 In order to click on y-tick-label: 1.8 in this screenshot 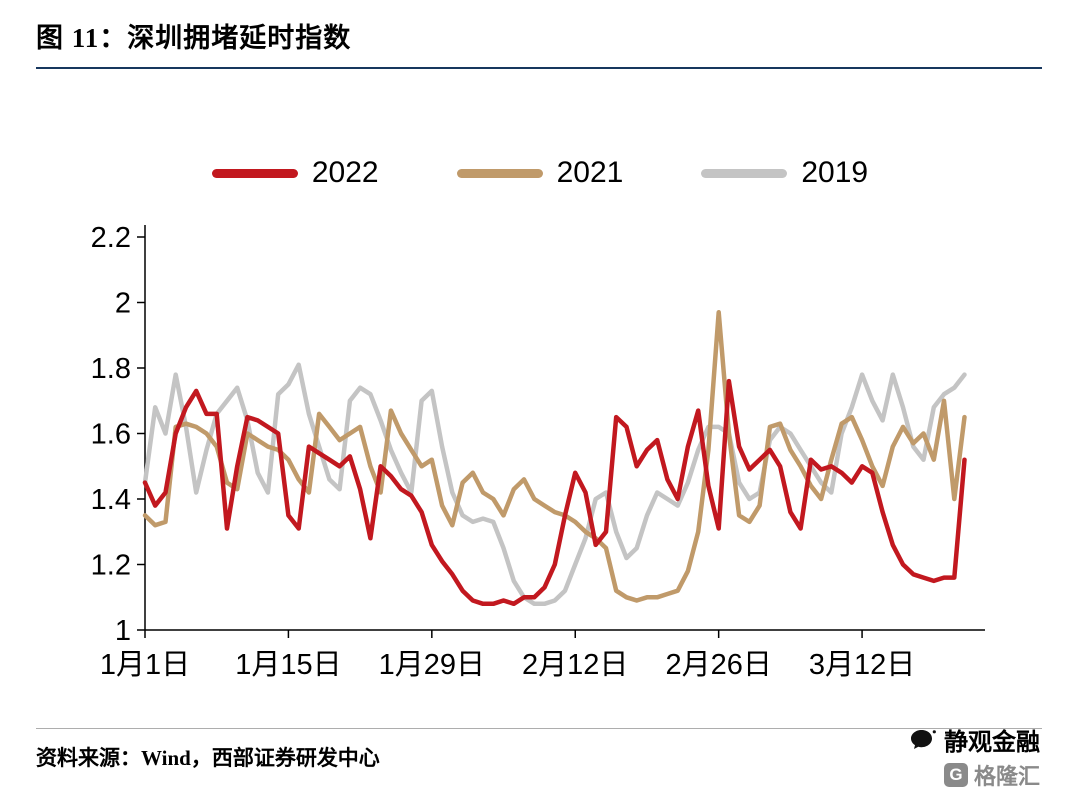, I will do `click(111, 369)`.